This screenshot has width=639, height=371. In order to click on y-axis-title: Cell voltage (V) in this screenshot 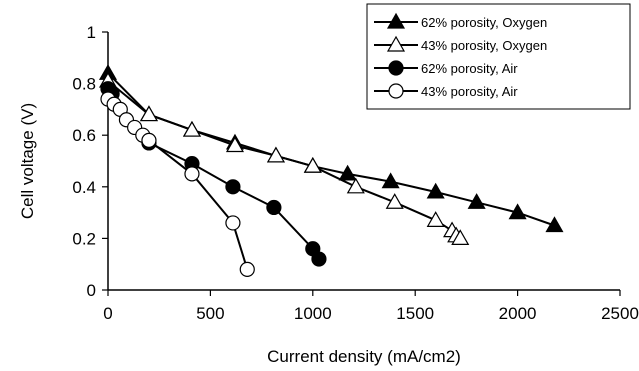, I will do `click(27, 161)`.